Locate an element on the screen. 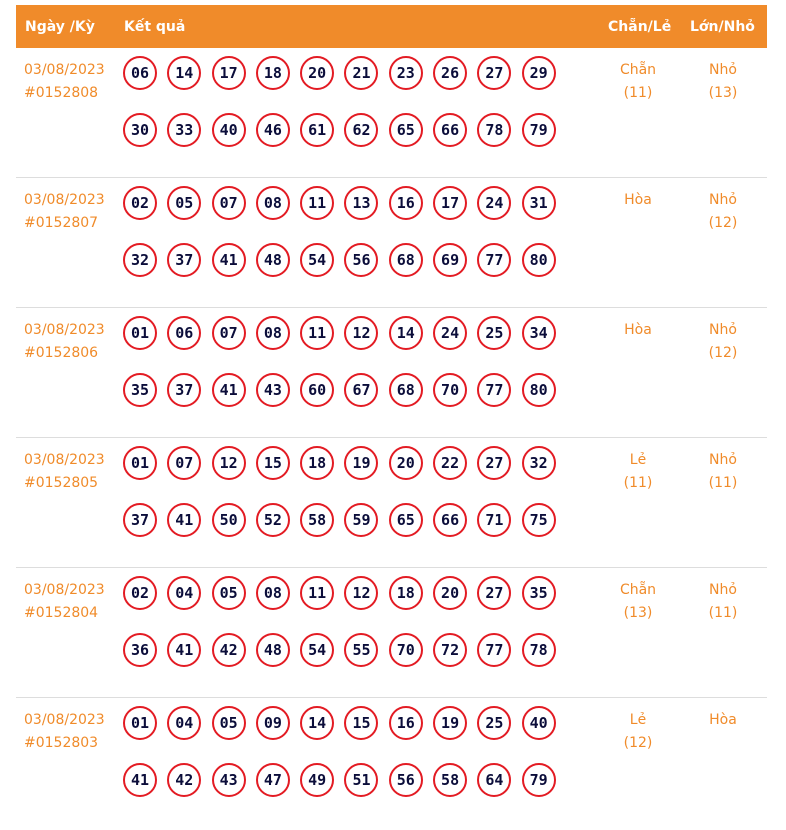  number-ball: 06 is located at coordinates (140, 73).